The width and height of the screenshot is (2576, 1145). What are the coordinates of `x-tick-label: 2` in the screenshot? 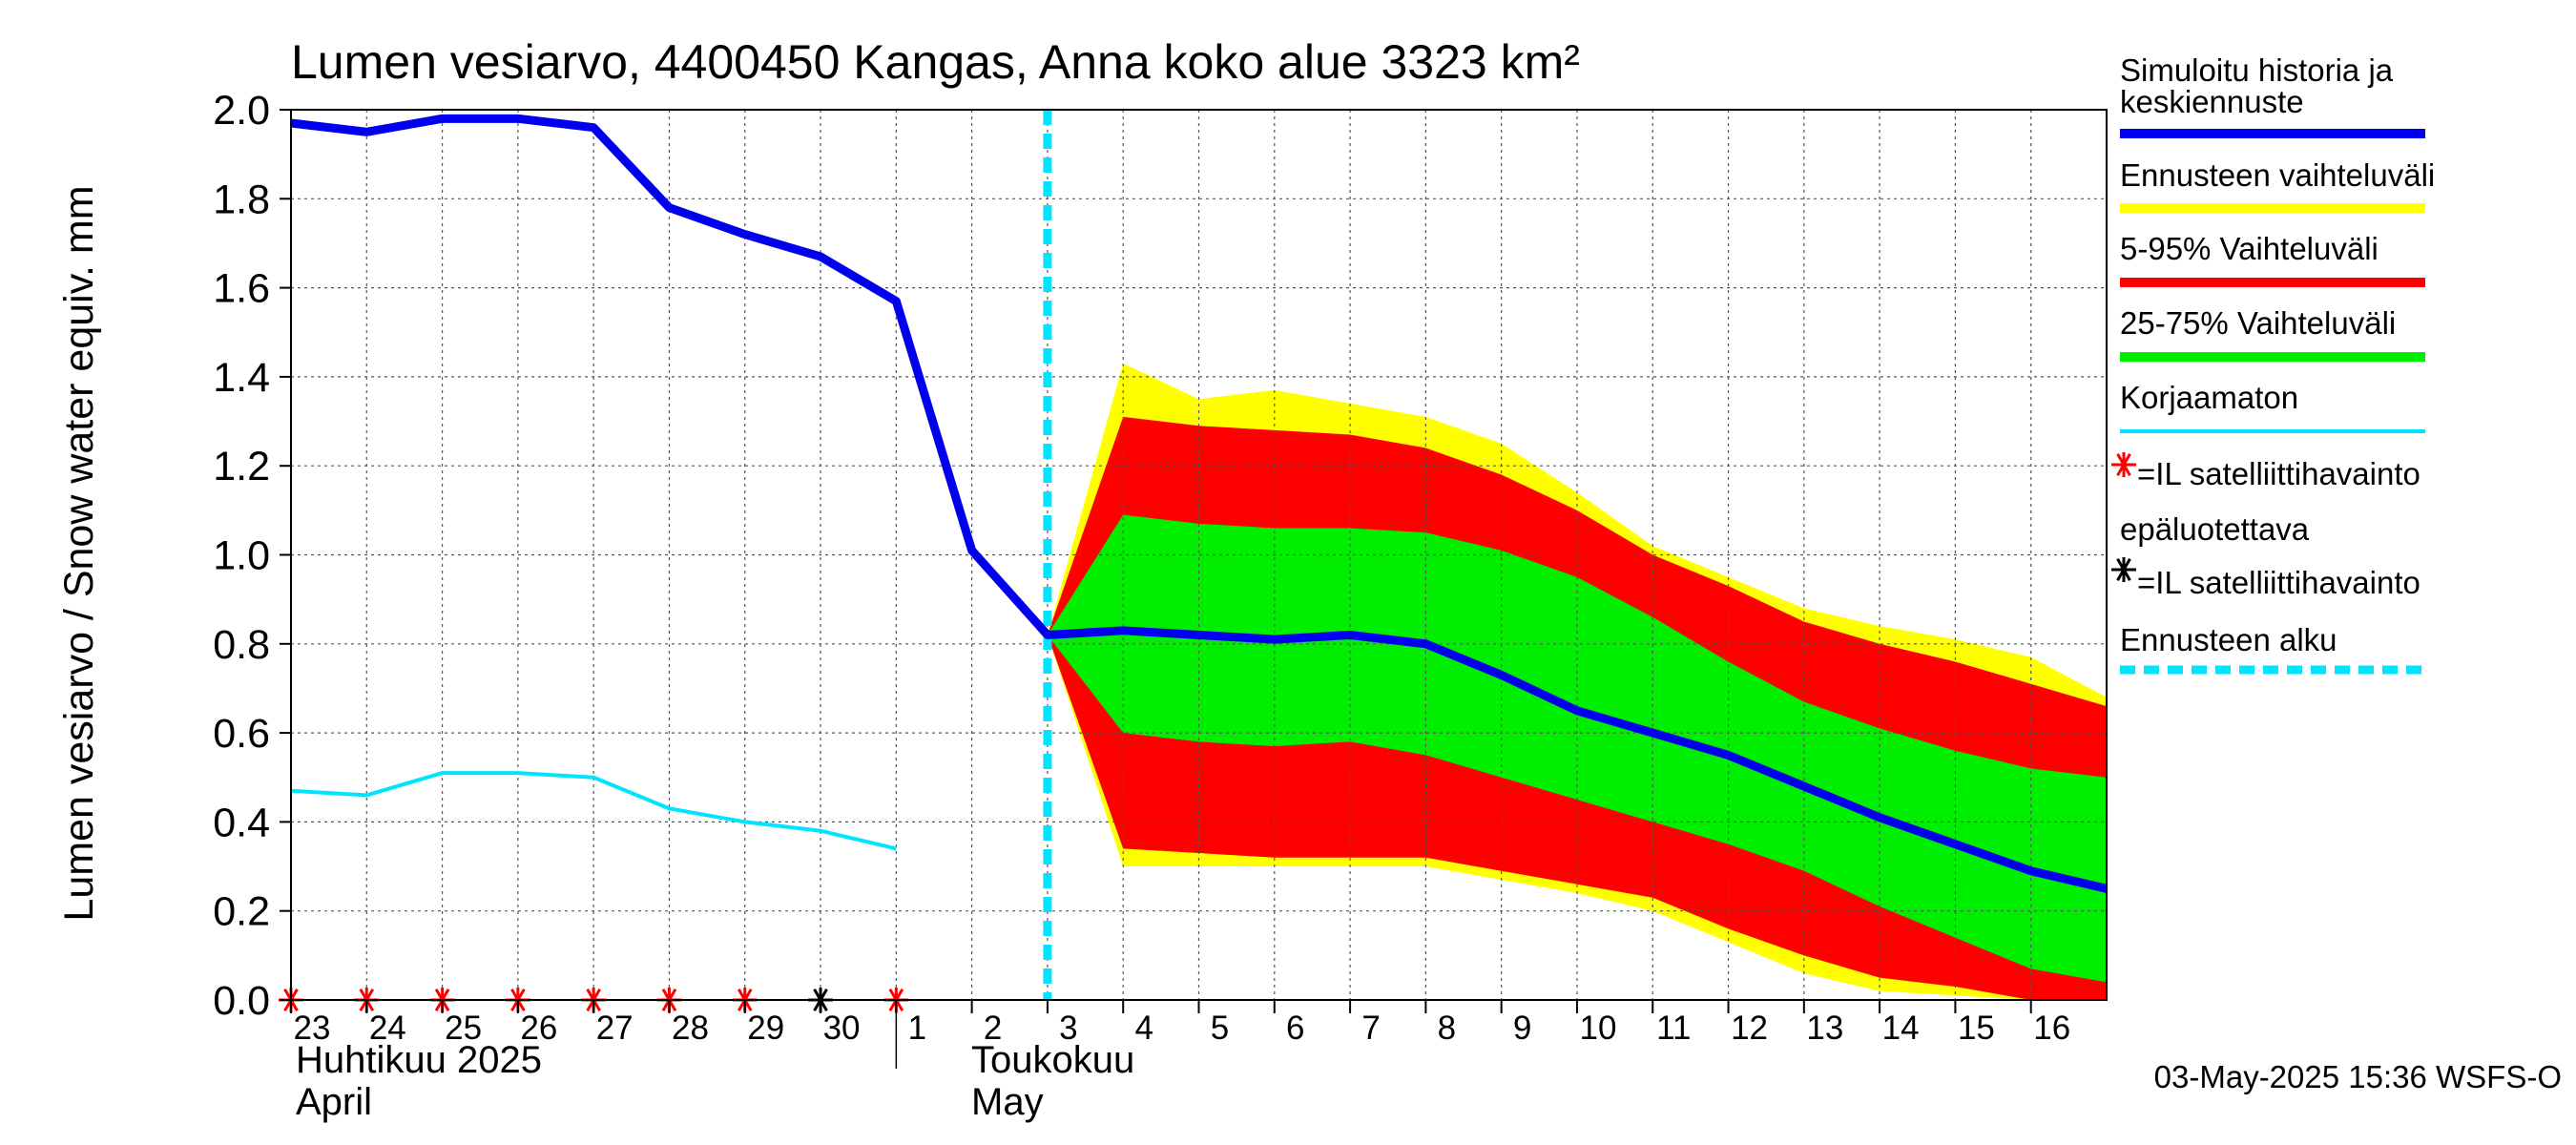 It's located at (993, 1029).